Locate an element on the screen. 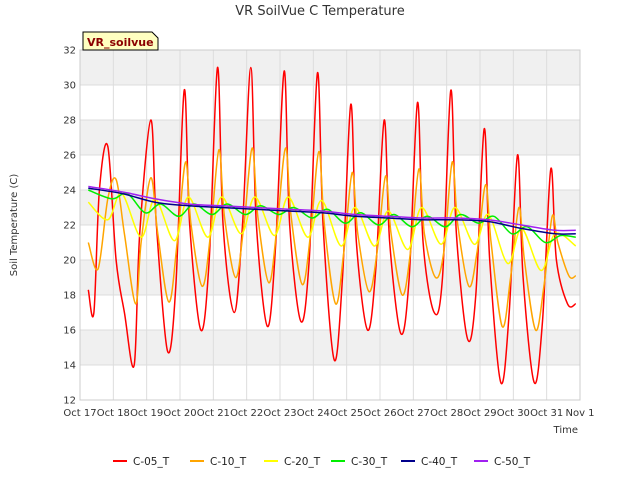 The width and height of the screenshot is (640, 480). y-tick-label: 20 is located at coordinates (69, 261).